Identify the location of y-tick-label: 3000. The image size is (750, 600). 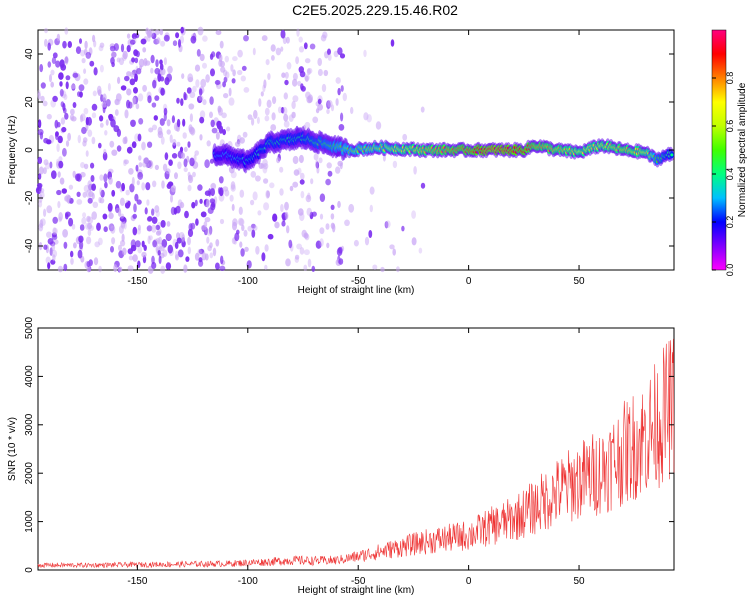
(29, 424).